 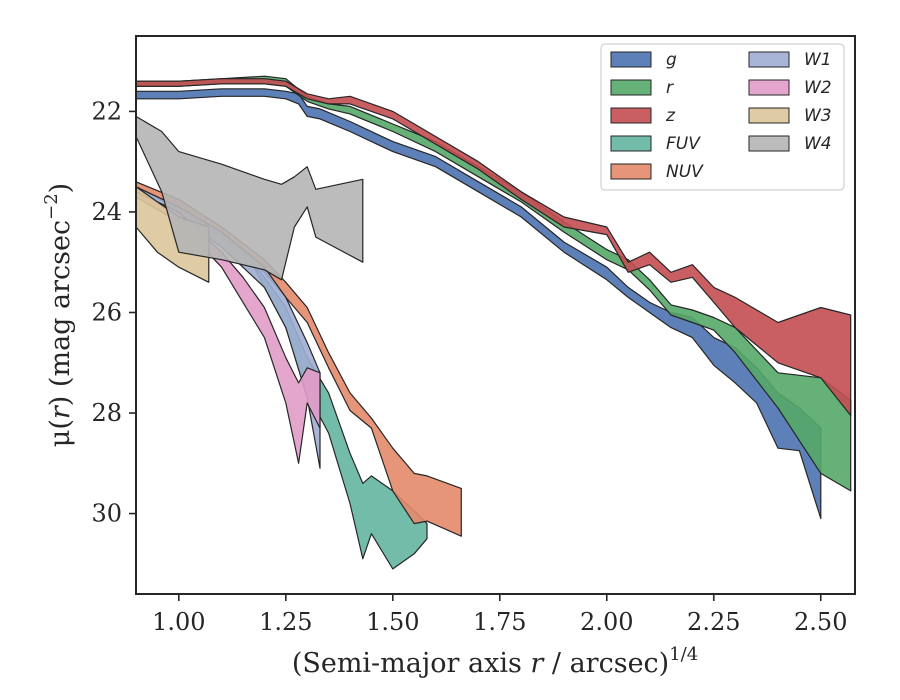 What do you see at coordinates (499, 622) in the screenshot?
I see `x-tick-label: 1.75` at bounding box center [499, 622].